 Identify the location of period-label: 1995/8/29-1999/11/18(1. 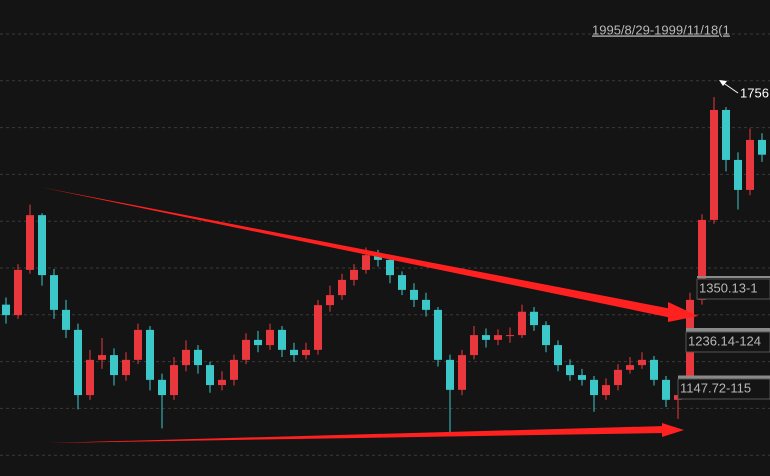
(661, 29).